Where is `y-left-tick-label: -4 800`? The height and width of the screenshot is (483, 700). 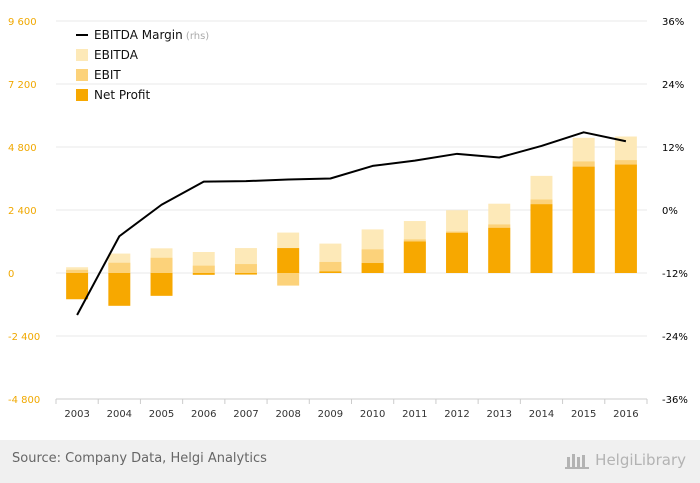 y-left-tick-label: -4 800 is located at coordinates (24, 400).